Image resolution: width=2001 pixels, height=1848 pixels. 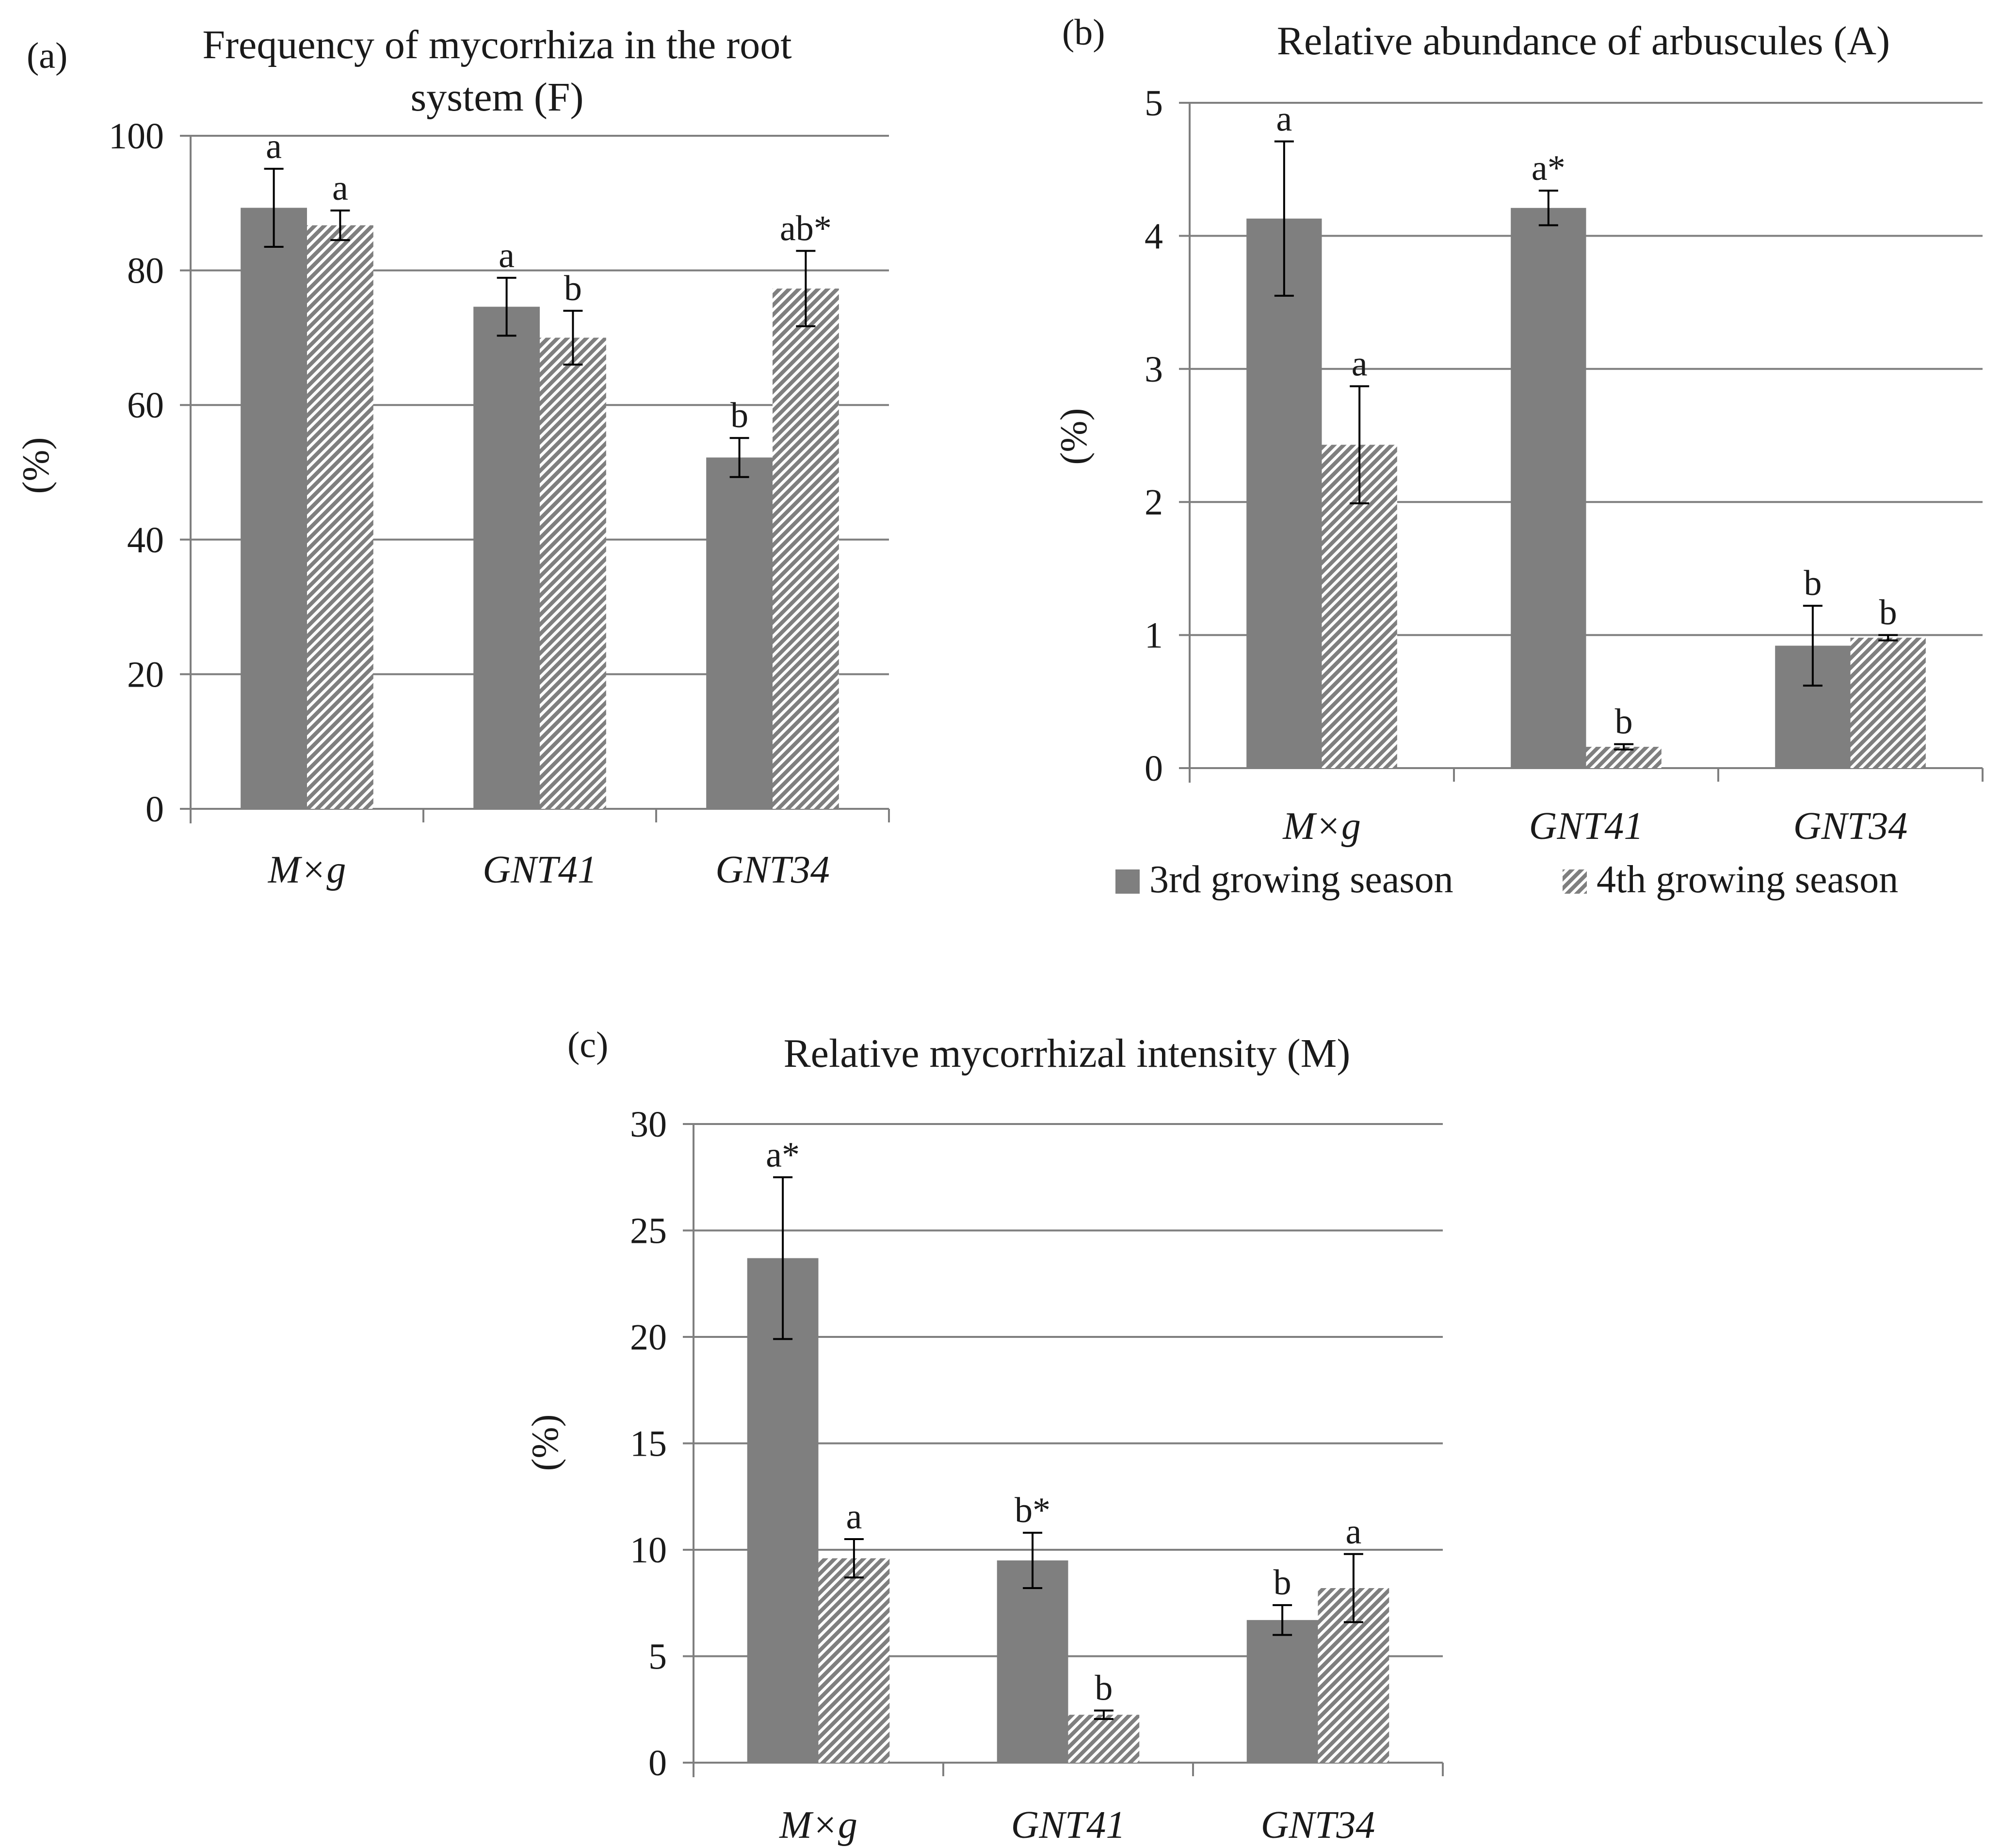 What do you see at coordinates (146, 406) in the screenshot?
I see `y-tick-label: 60` at bounding box center [146, 406].